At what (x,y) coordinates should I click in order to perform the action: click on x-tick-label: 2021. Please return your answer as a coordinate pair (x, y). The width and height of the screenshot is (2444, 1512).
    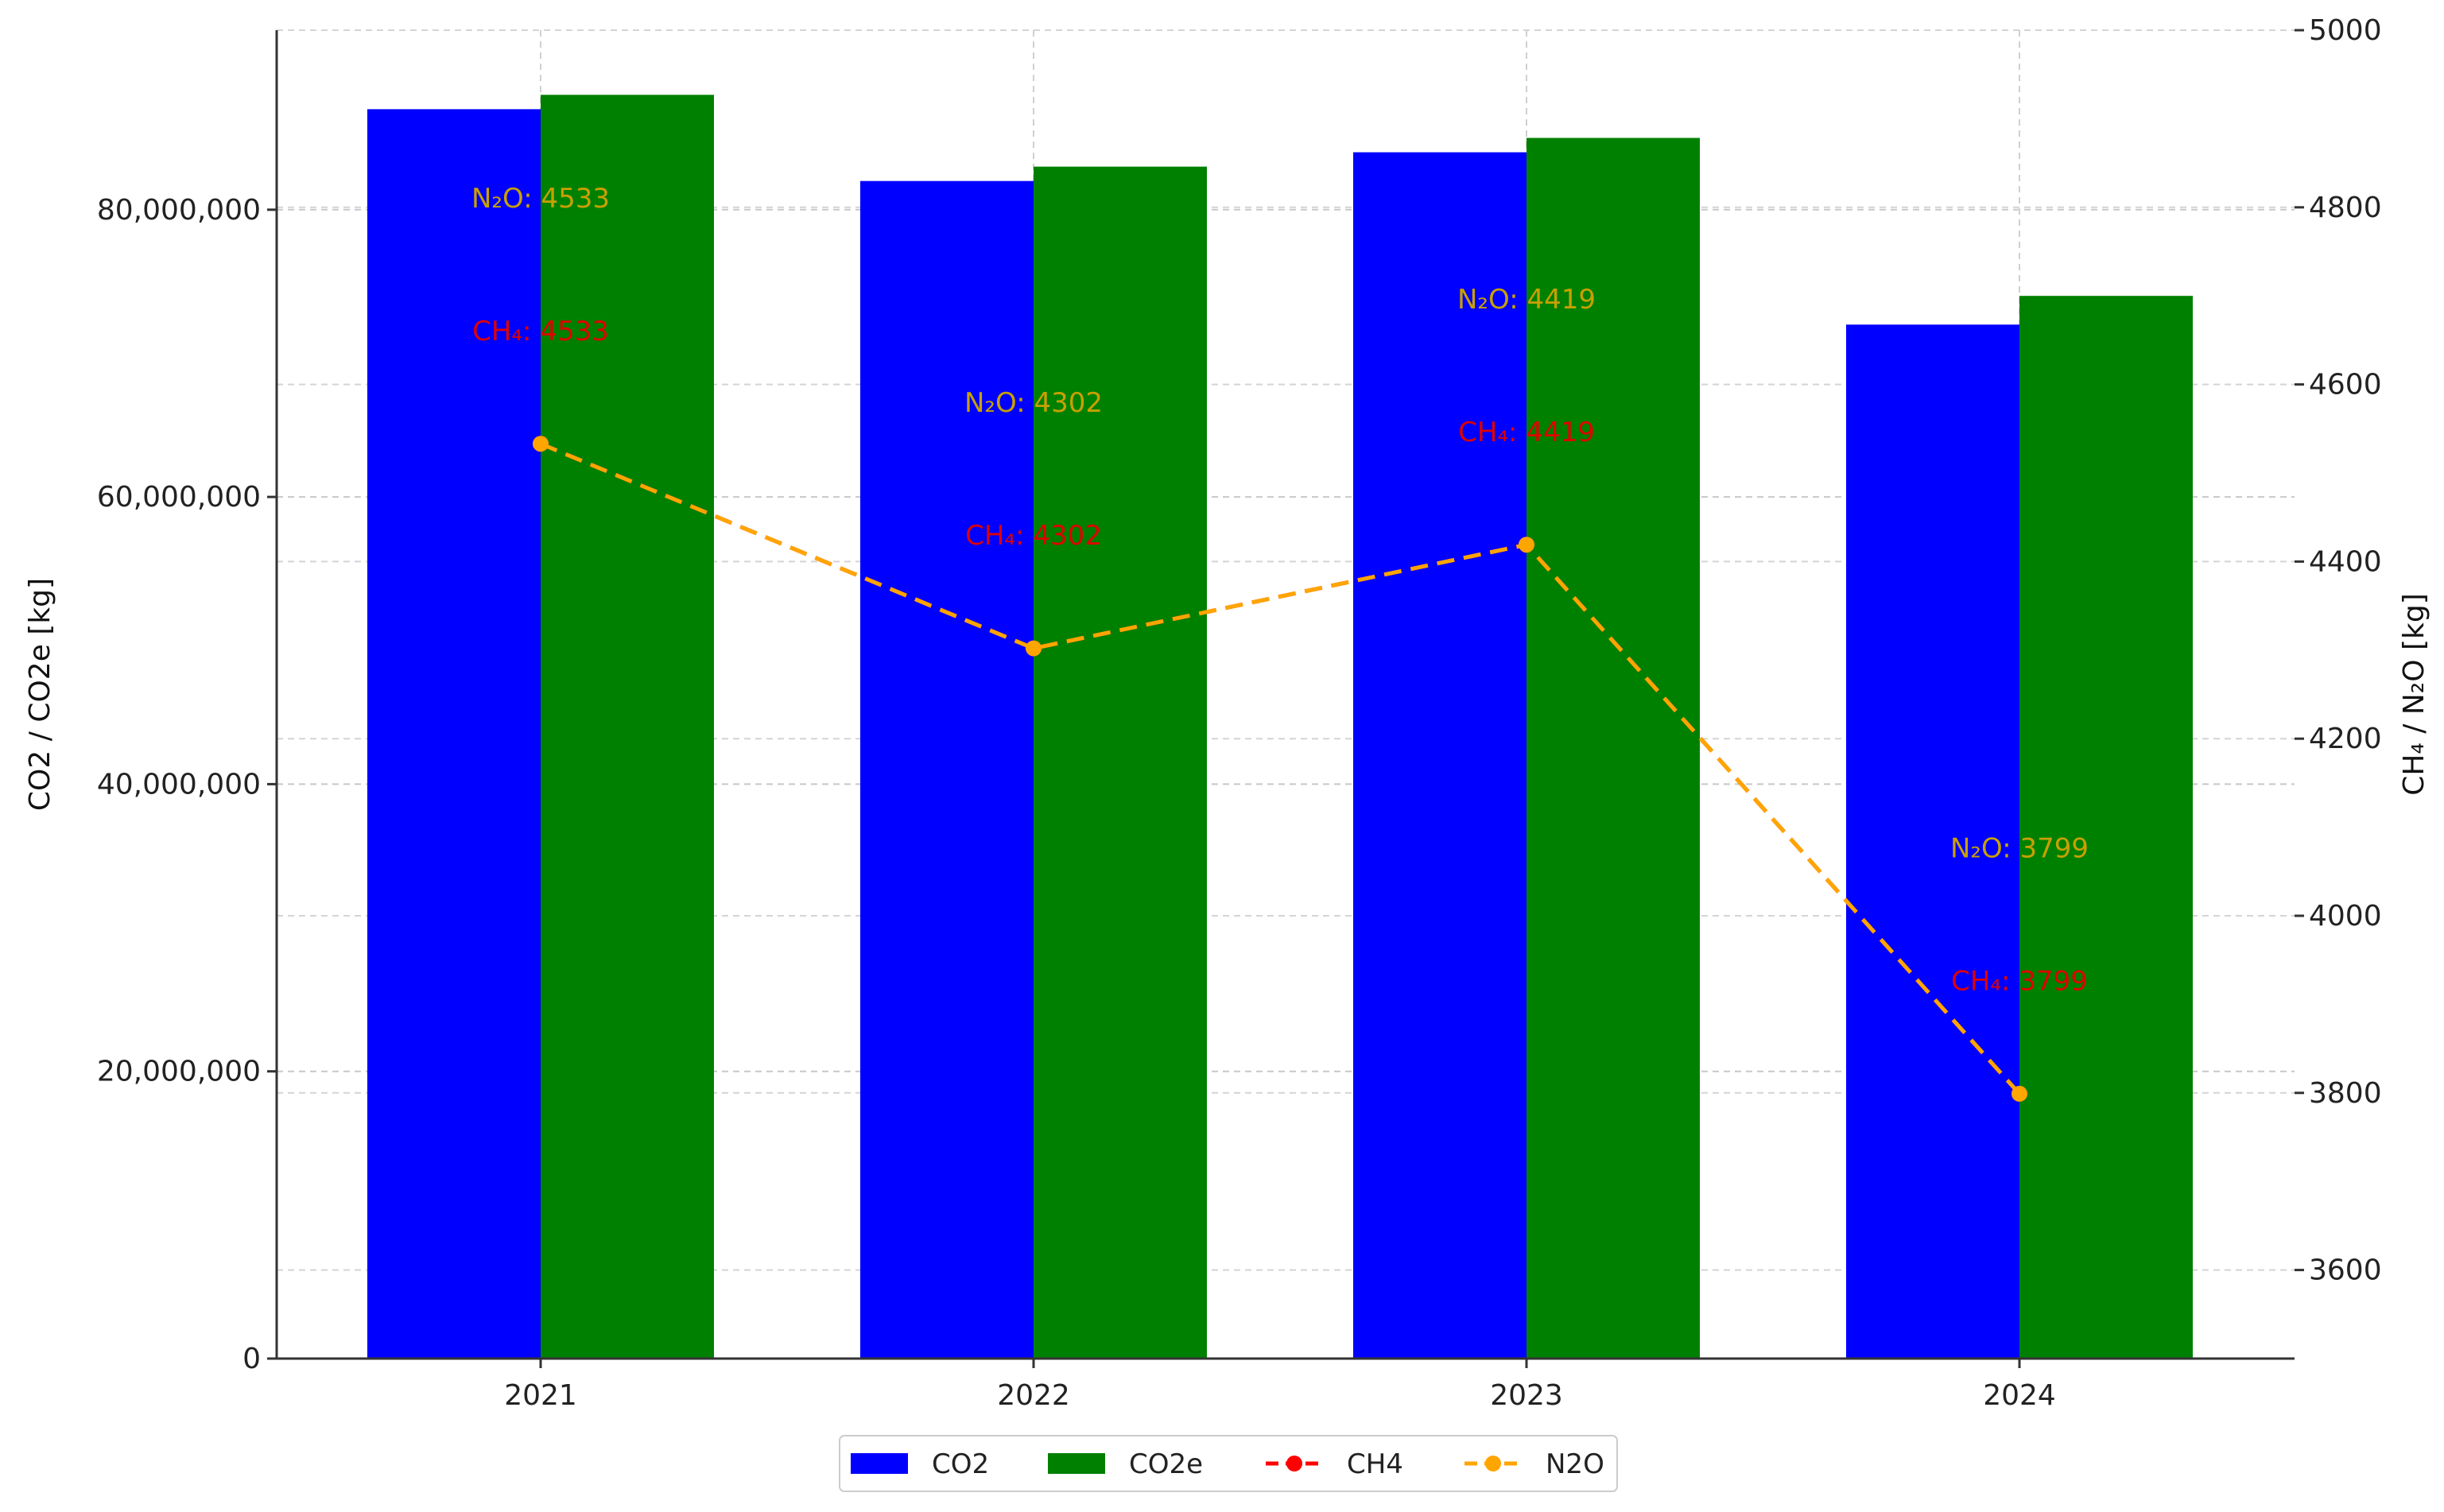
    Looking at the image, I should click on (540, 1396).